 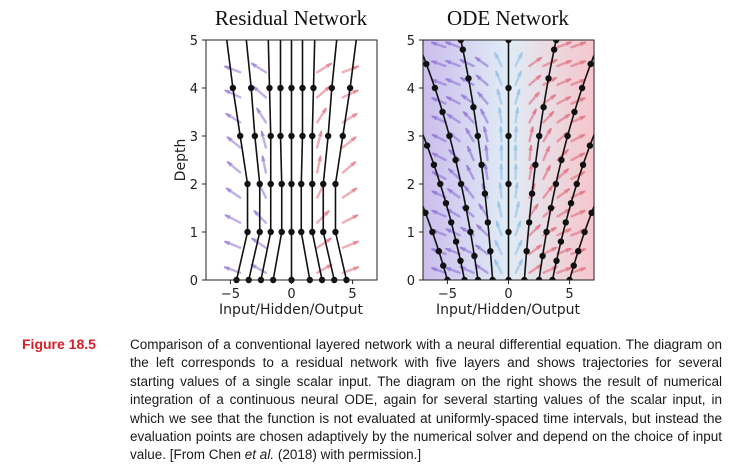 What do you see at coordinates (508, 310) in the screenshot?
I see `ode-x-axis-label: Input/Hidden/Output` at bounding box center [508, 310].